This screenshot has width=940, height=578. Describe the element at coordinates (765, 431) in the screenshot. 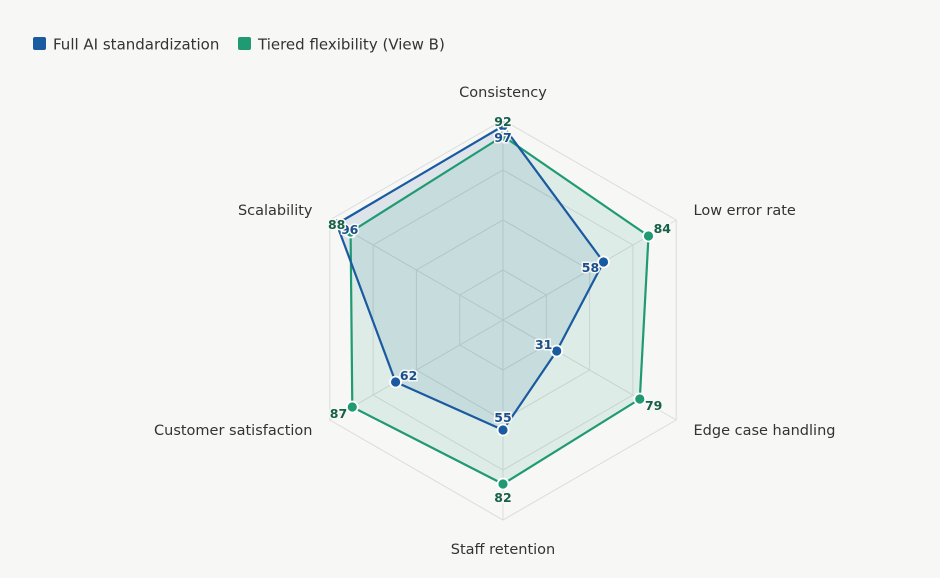

I see `axis-label-2: Edge case handling` at that location.